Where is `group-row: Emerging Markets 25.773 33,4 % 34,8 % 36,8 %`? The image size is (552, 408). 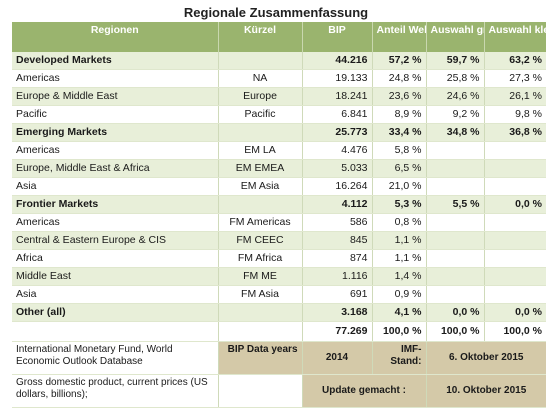 group-row: Emerging Markets 25.773 33,4 % 34,8 % 36,8 % is located at coordinates (279, 132).